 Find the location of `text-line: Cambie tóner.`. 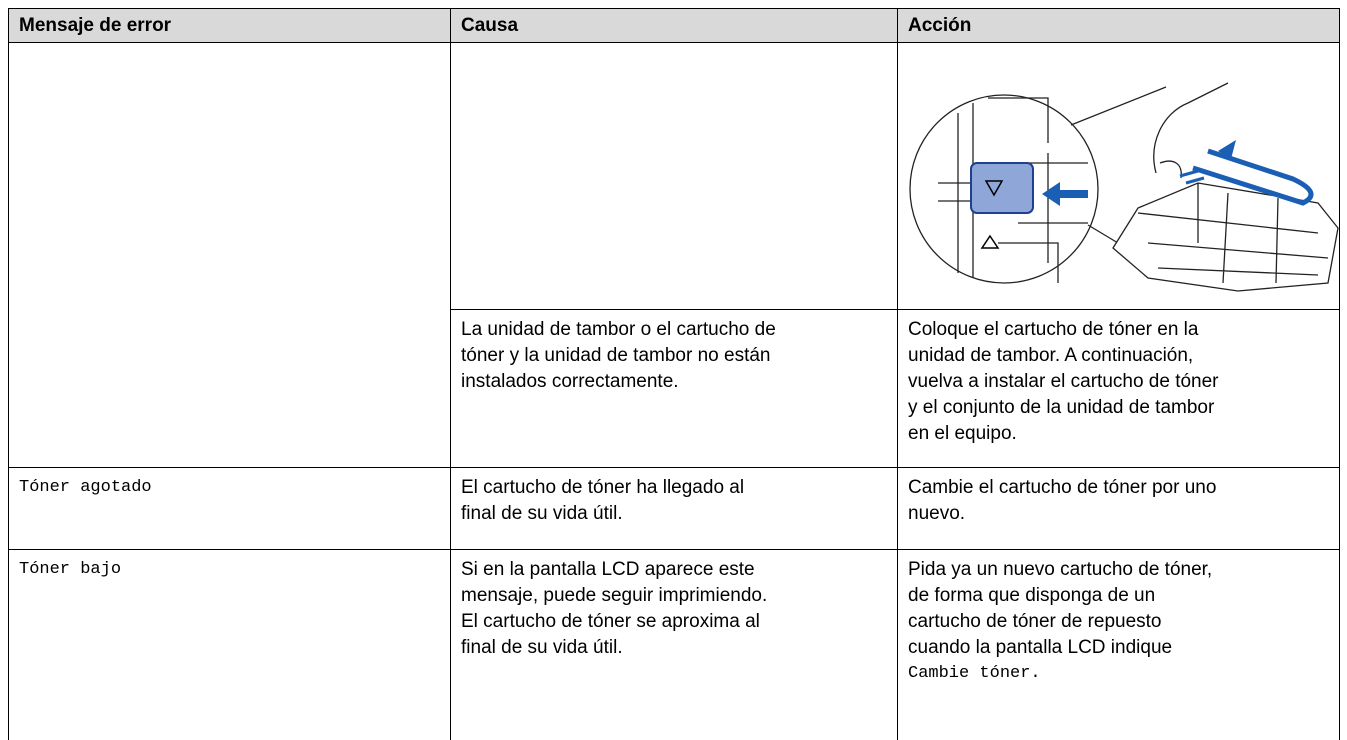

text-line: Cambie tóner. is located at coordinates (974, 673).